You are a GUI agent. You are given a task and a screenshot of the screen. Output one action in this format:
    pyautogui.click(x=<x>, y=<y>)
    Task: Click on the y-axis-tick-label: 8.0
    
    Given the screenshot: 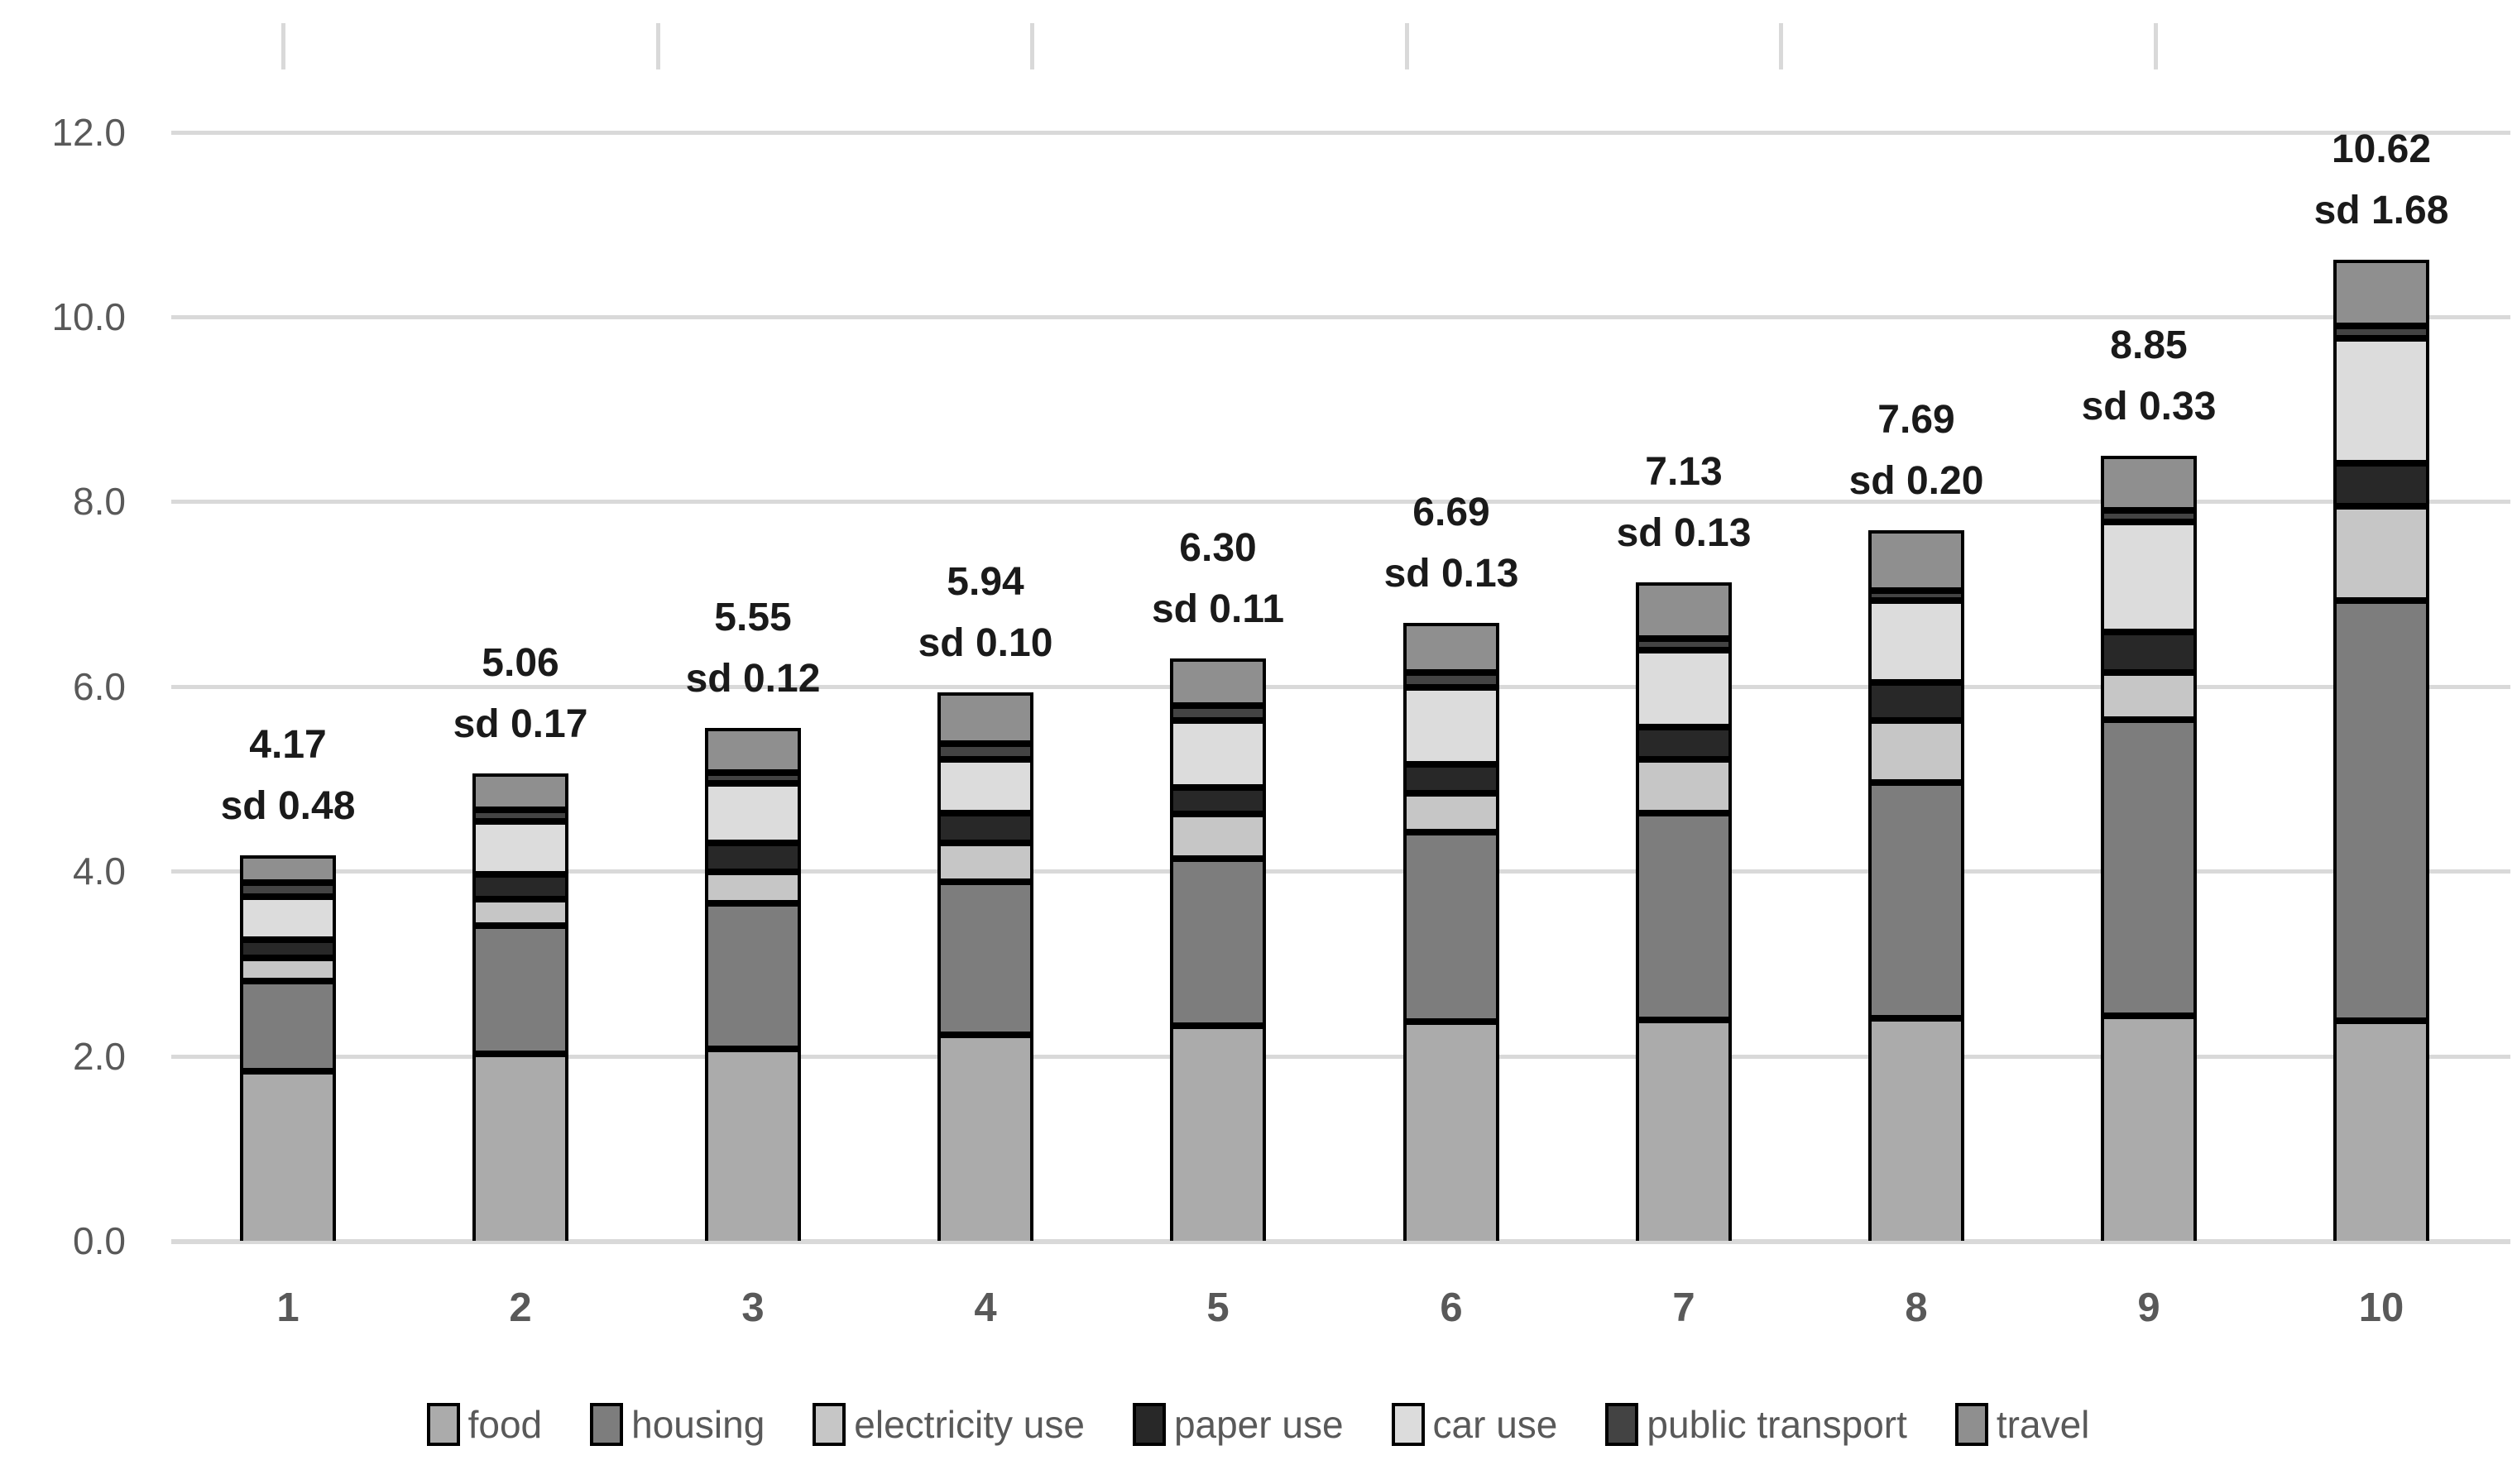 What is the action you would take?
    pyautogui.click(x=99, y=501)
    